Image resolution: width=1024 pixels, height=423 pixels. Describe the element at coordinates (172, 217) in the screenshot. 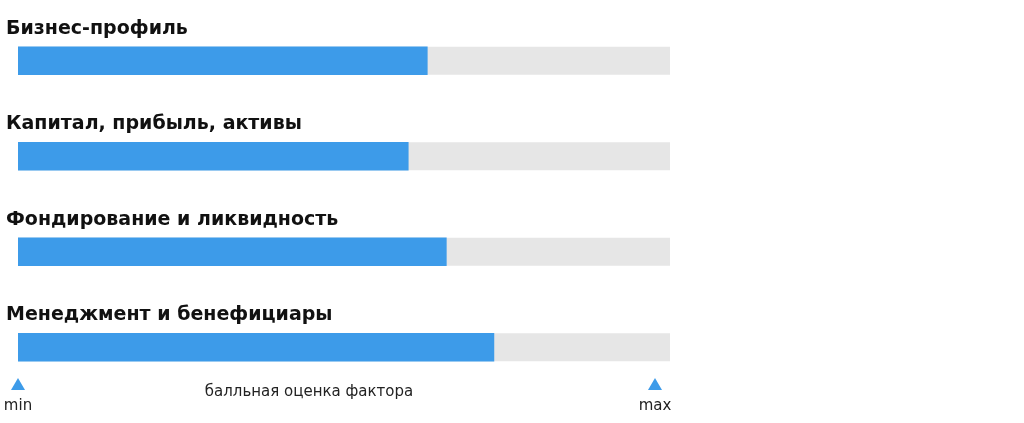

I see `y-tick-label: Фондирование и ликвидность` at that location.